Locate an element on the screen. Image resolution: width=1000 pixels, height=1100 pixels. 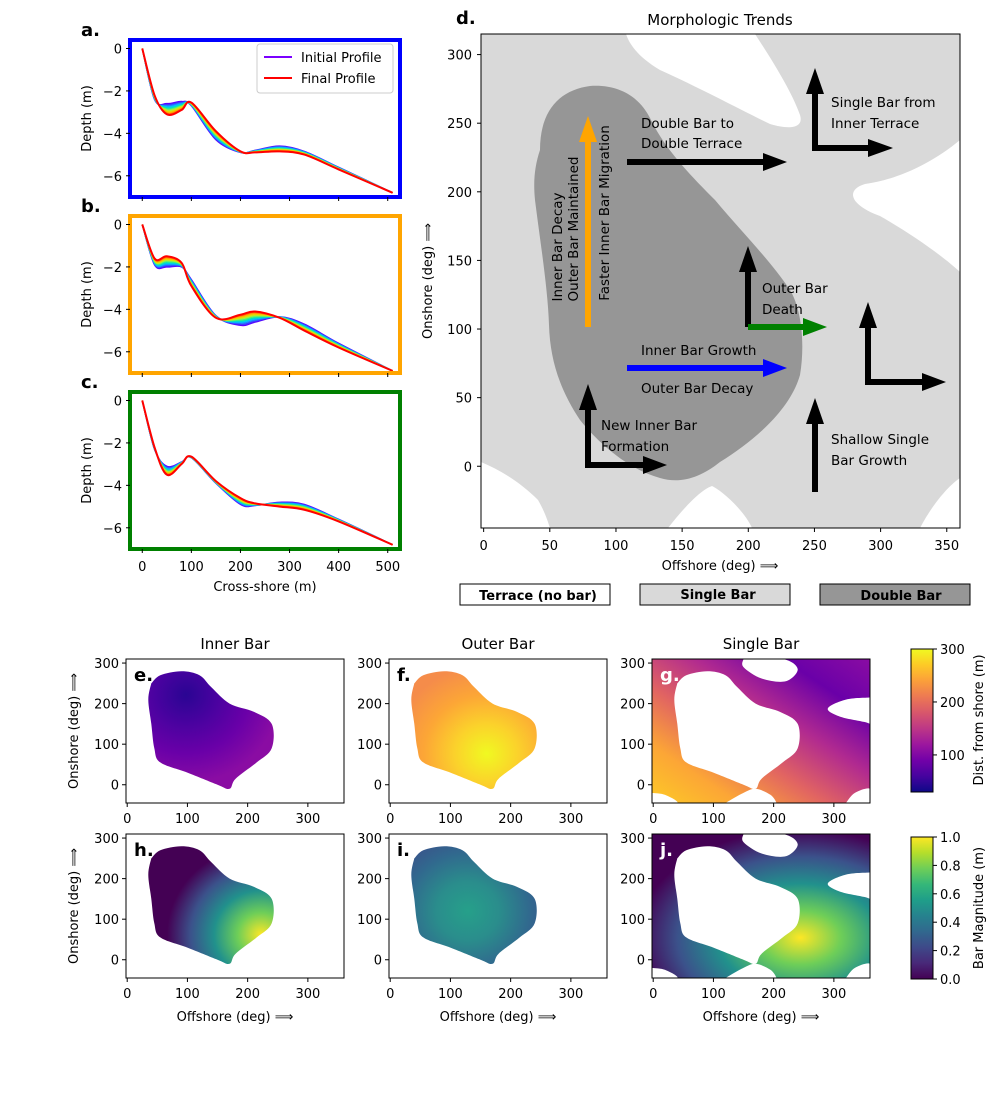
terrace-region-top is located at coordinates (713, 81).